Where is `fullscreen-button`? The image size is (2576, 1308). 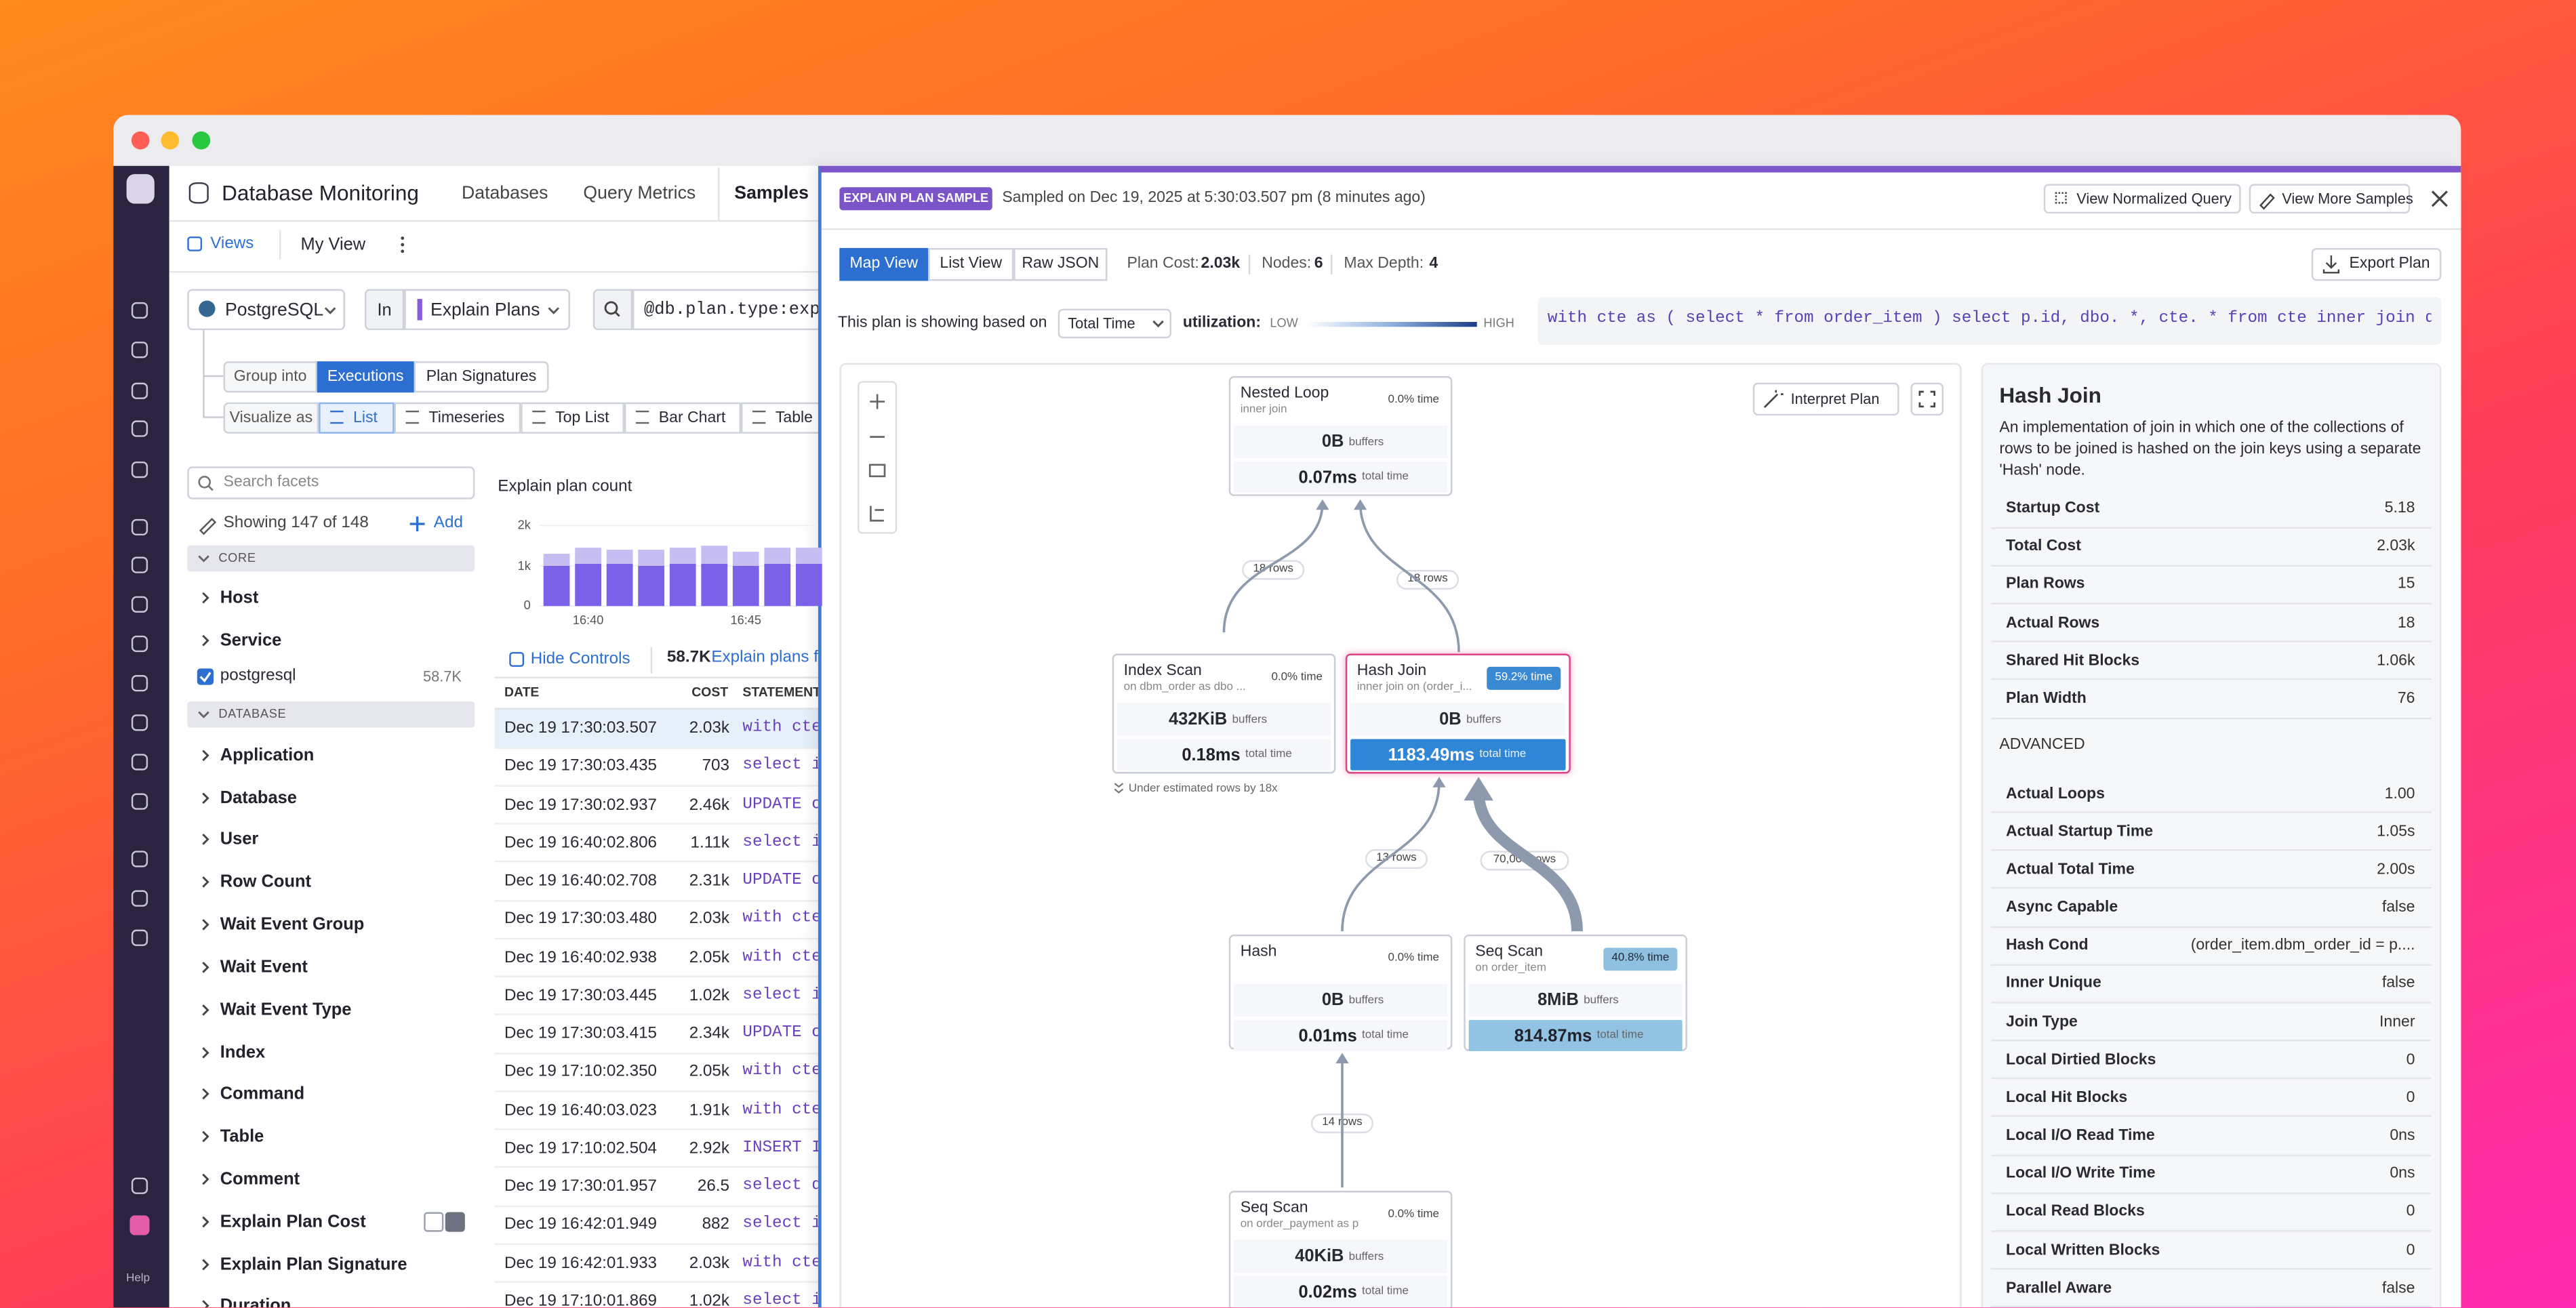
fullscreen-button is located at coordinates (1927, 399).